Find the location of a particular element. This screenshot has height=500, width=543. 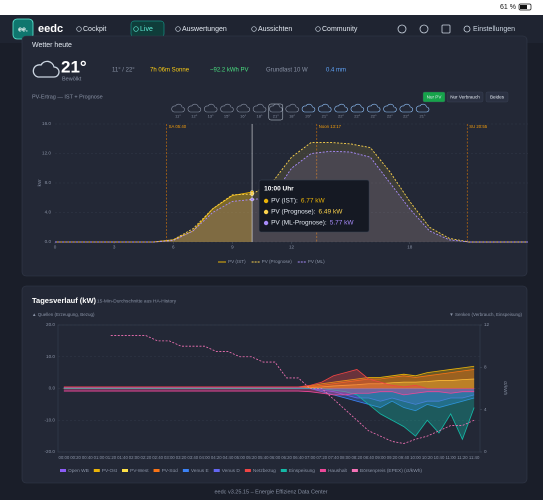

toggle-label: Beides is located at coordinates (497, 97).